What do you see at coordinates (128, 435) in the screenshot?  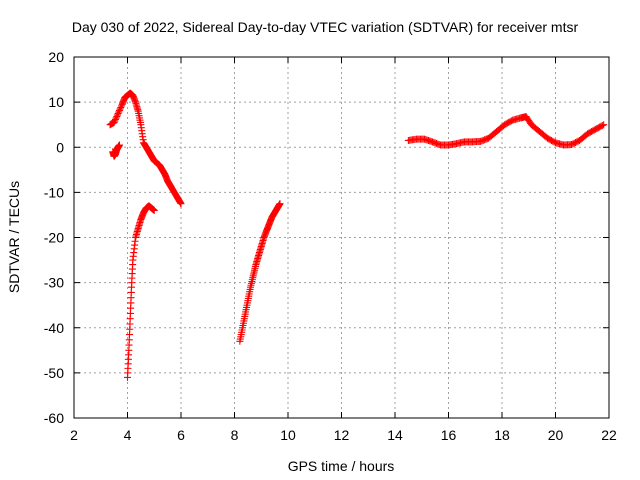 I see `x-tick-label: 4` at bounding box center [128, 435].